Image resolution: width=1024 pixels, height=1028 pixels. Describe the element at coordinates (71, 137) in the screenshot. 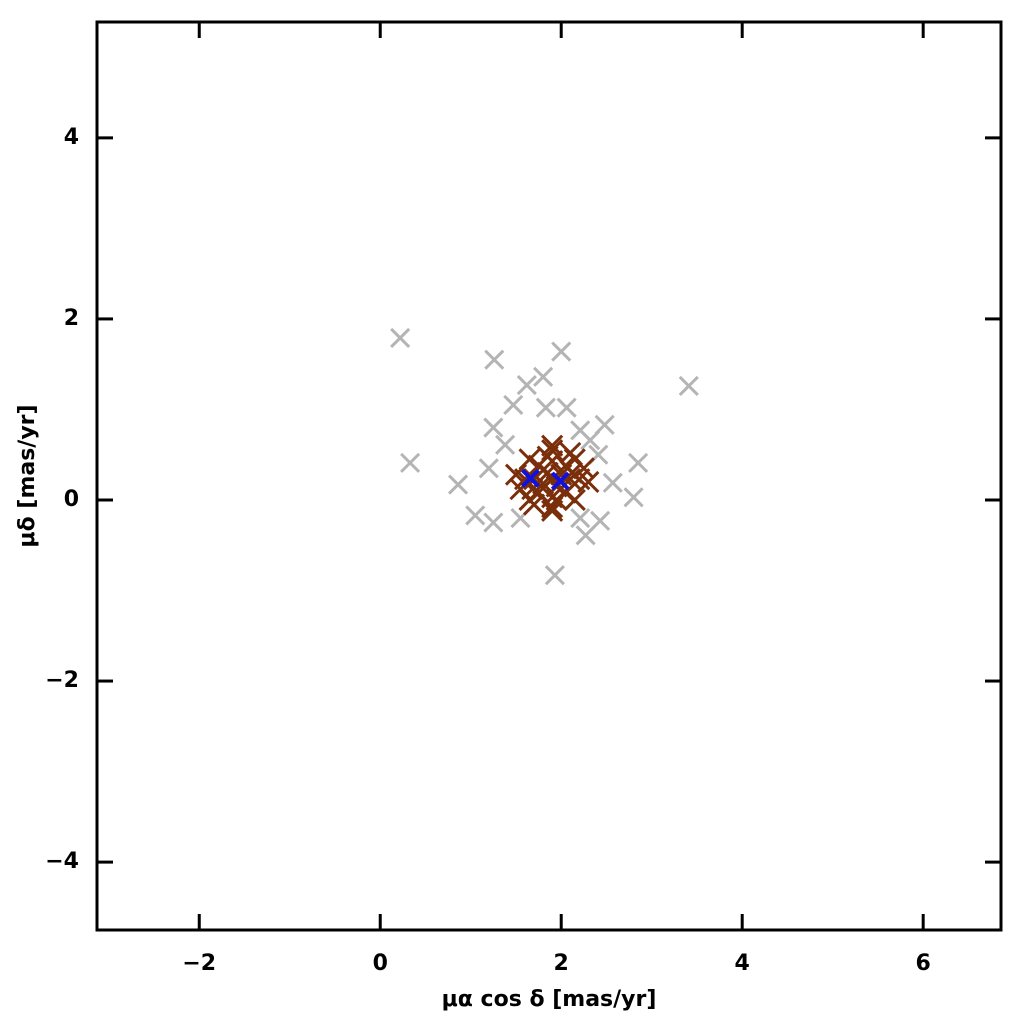

I see `y-tick-label: 4` at that location.